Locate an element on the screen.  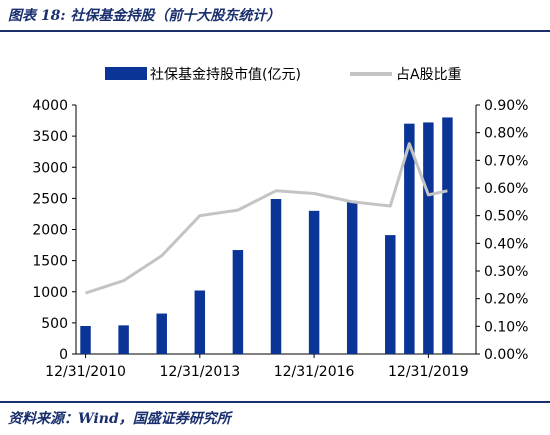
x-tick-label: 12/31/2019 is located at coordinates (428, 372).